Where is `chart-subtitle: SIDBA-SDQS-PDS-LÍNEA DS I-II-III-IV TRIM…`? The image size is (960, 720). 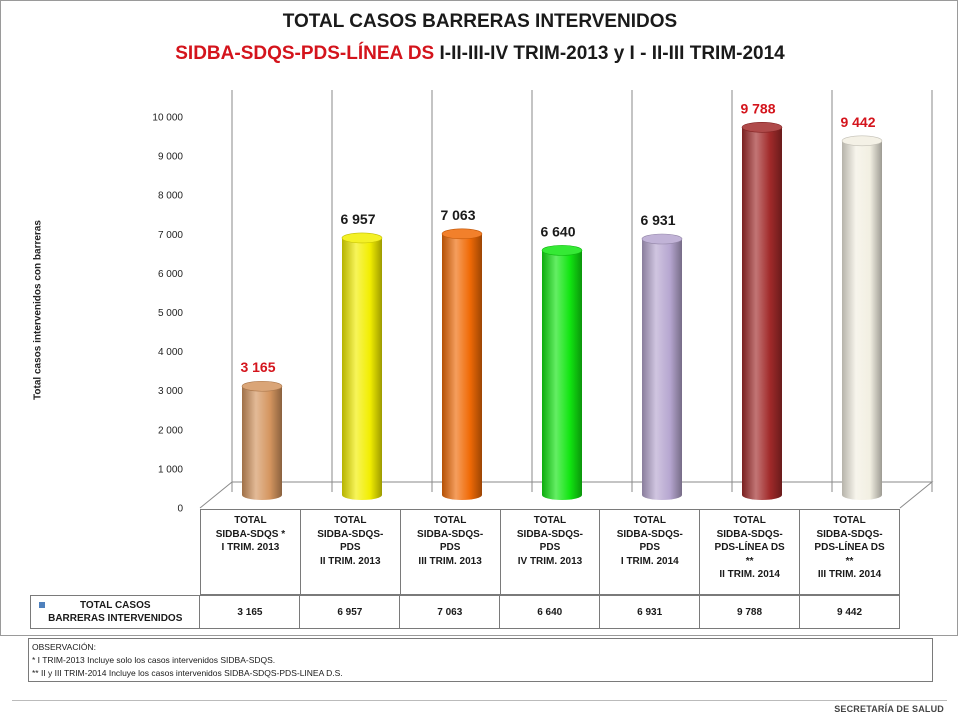 chart-subtitle: SIDBA-SDQS-PDS-LÍNEA DS I-II-III-IV TRIM… is located at coordinates (480, 54).